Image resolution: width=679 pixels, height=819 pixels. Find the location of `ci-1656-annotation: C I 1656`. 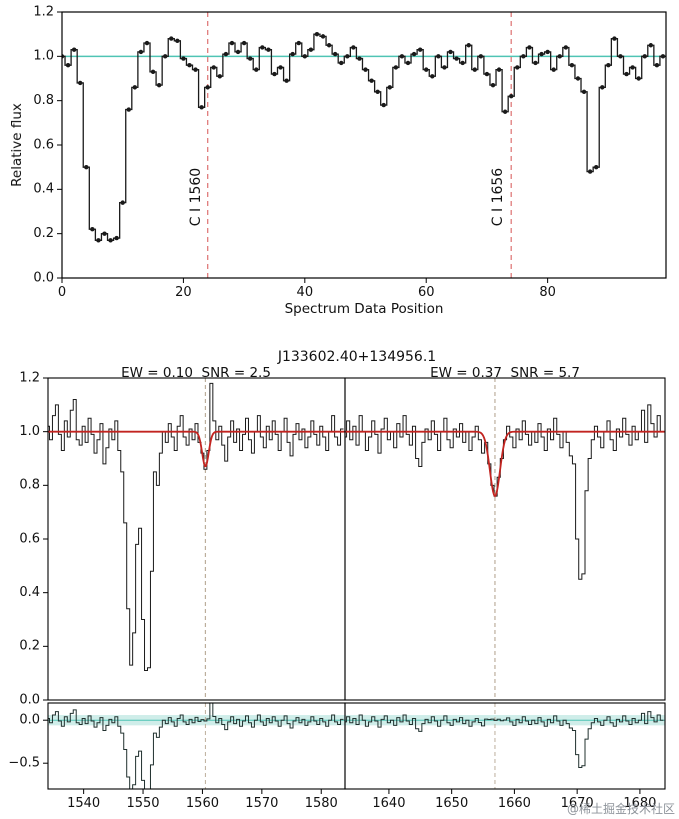

ci-1656-annotation: C I 1656 is located at coordinates (498, 197).